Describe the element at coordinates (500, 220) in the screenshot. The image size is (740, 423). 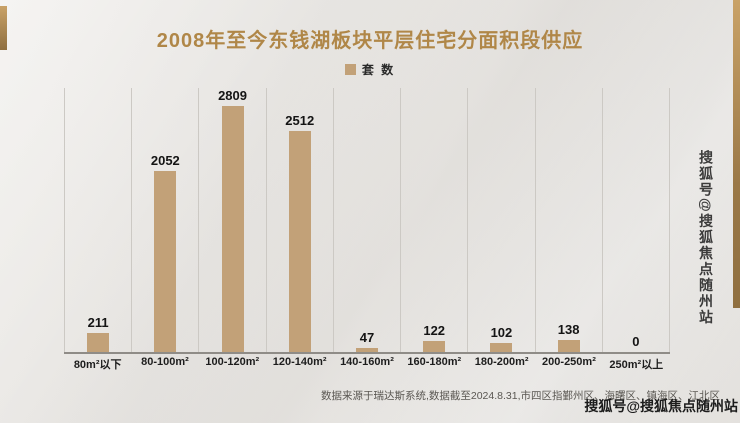
I see `bar-column: 102` at that location.